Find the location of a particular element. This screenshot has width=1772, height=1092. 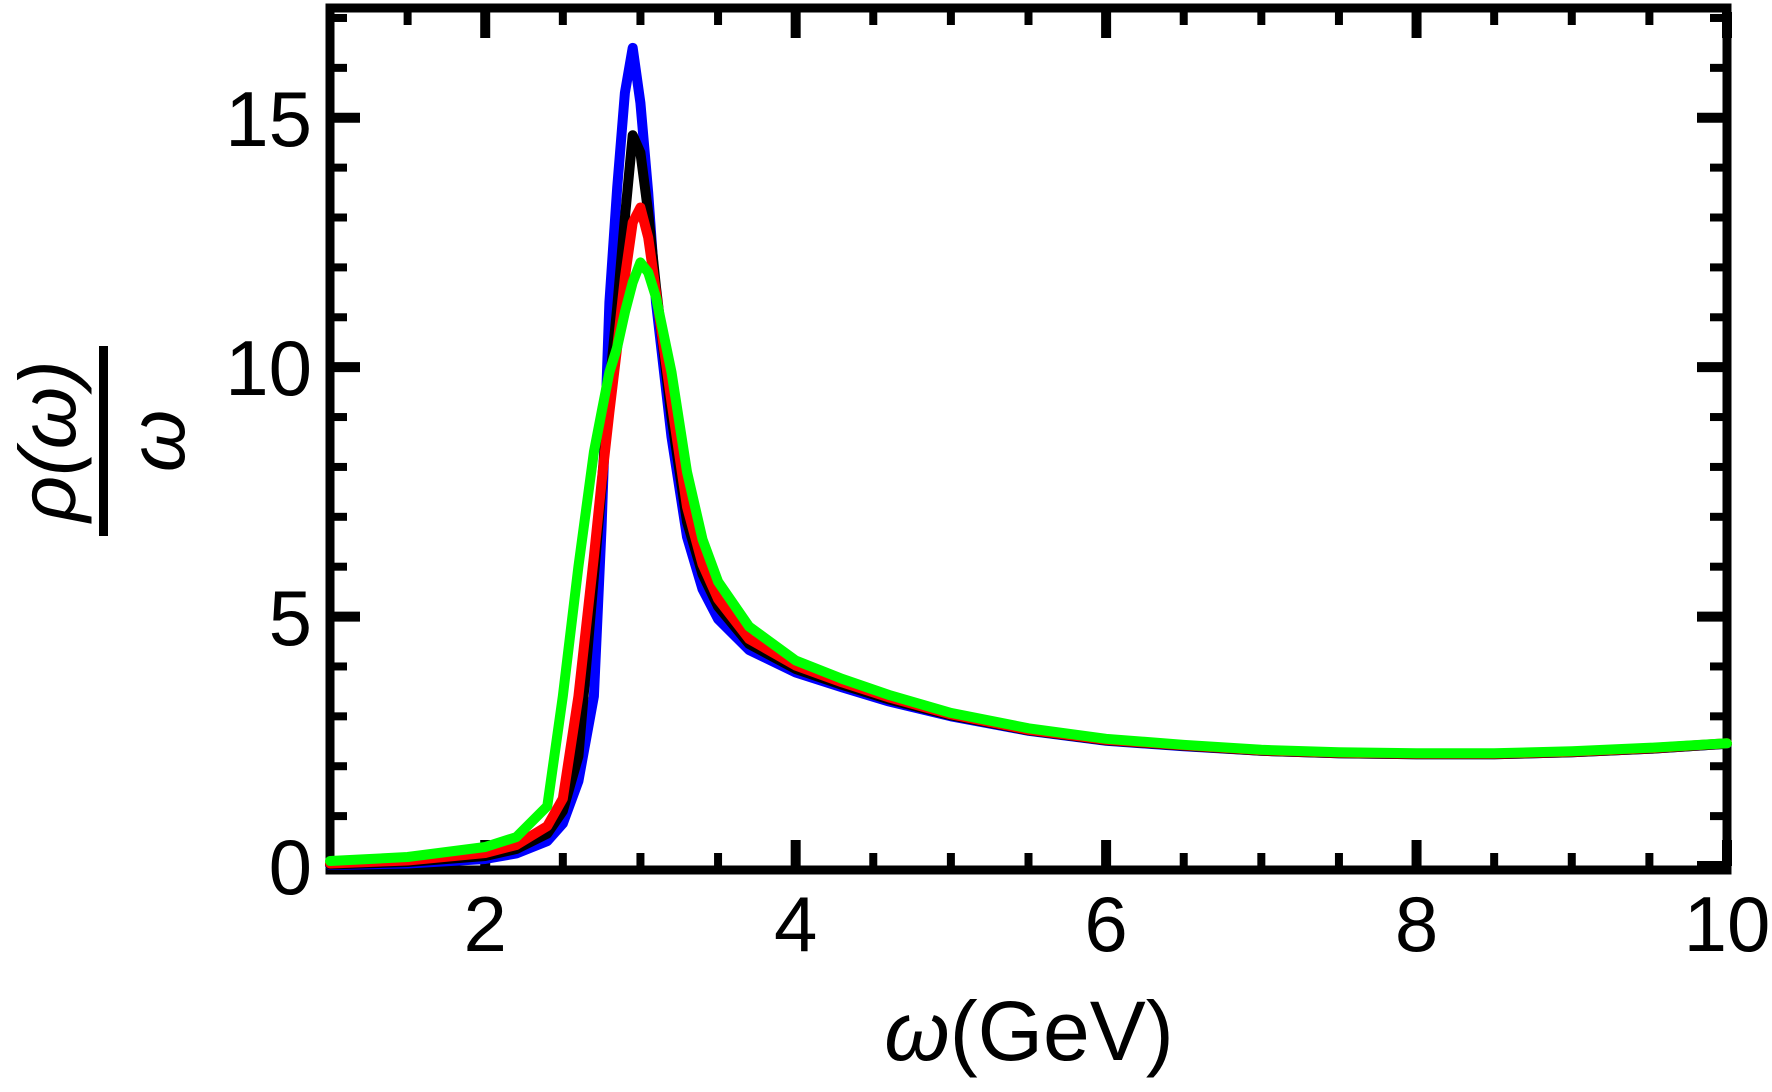

y-tick-label-10: 10 is located at coordinates (268, 368).